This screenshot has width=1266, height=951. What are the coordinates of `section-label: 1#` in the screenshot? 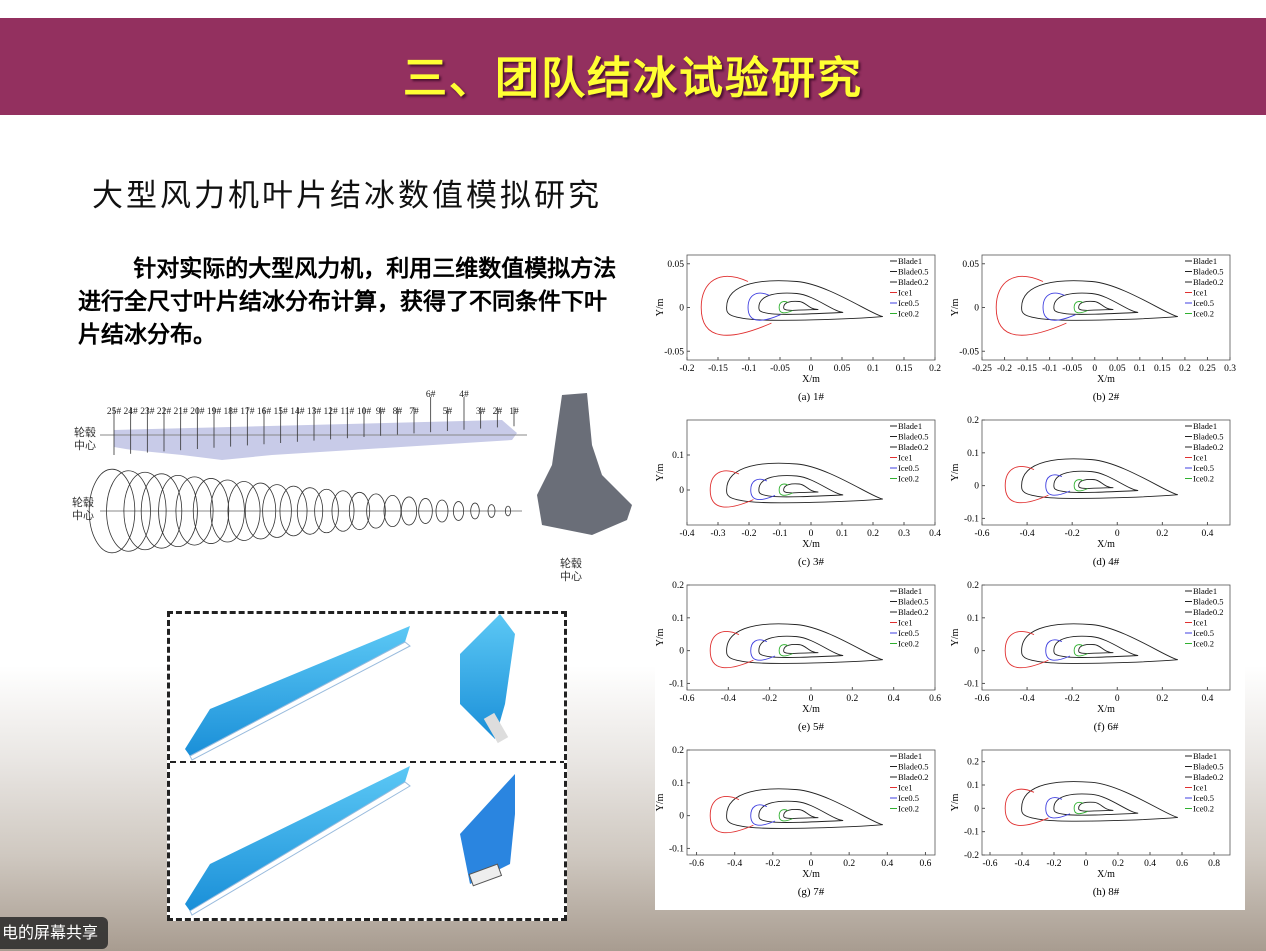 It's located at (514, 412).